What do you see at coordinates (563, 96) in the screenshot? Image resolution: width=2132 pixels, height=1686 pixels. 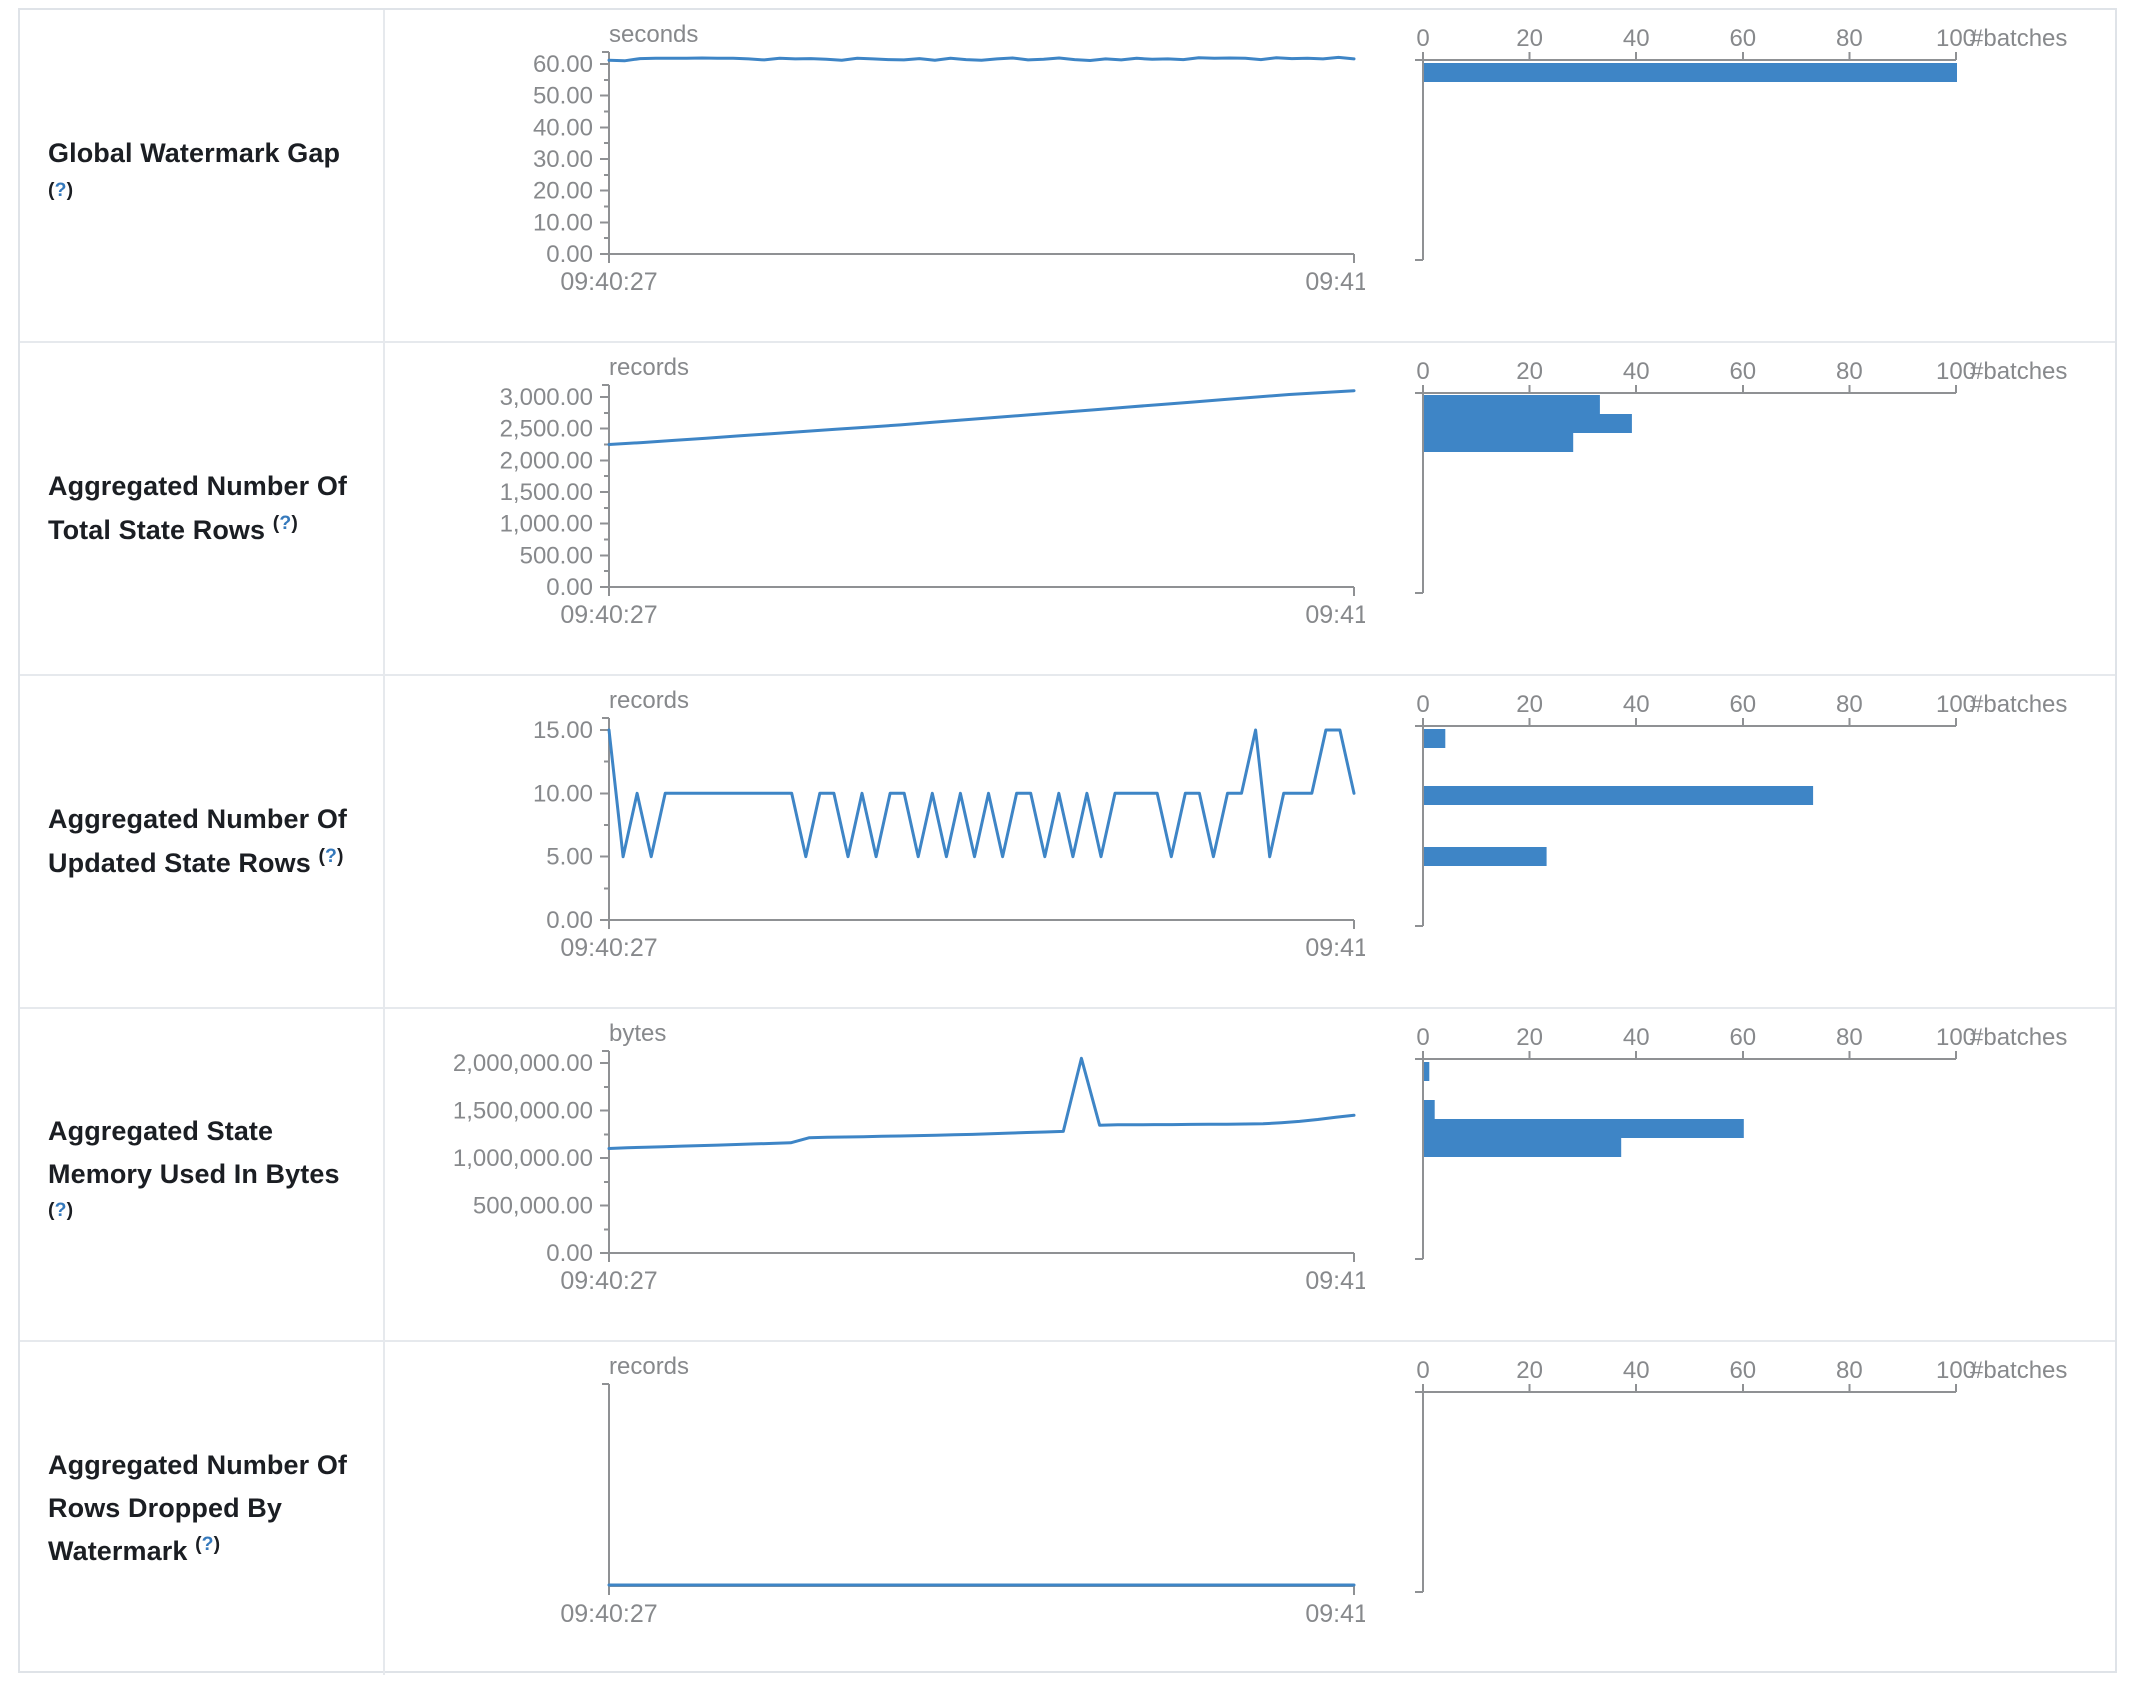 I see `y-tick-label: 50.00` at bounding box center [563, 96].